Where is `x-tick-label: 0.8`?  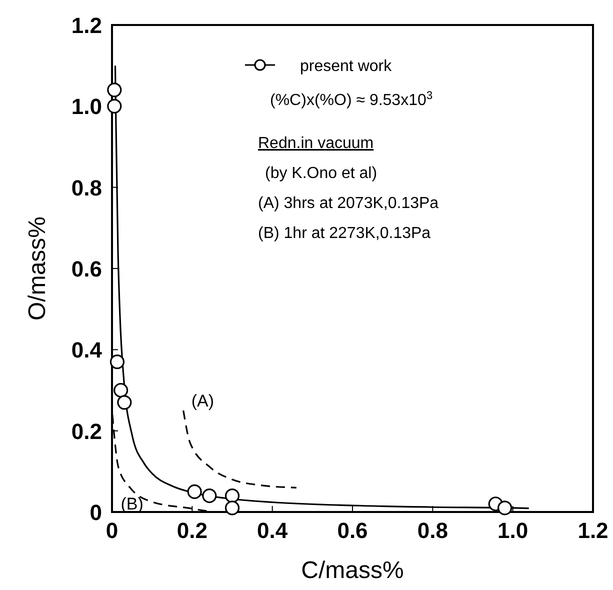 x-tick-label: 0.8 is located at coordinates (432, 530).